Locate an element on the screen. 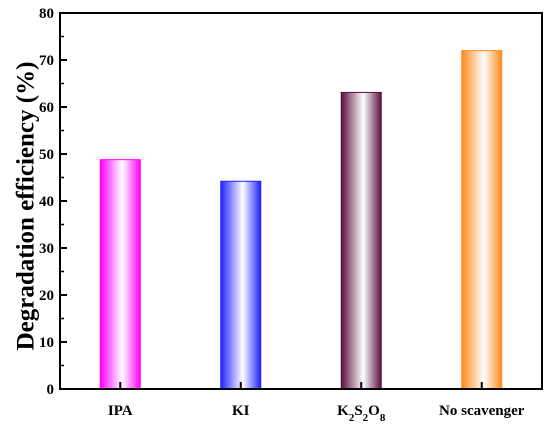 Image resolution: width=550 pixels, height=432 pixels. bar-ipa is located at coordinates (120, 274).